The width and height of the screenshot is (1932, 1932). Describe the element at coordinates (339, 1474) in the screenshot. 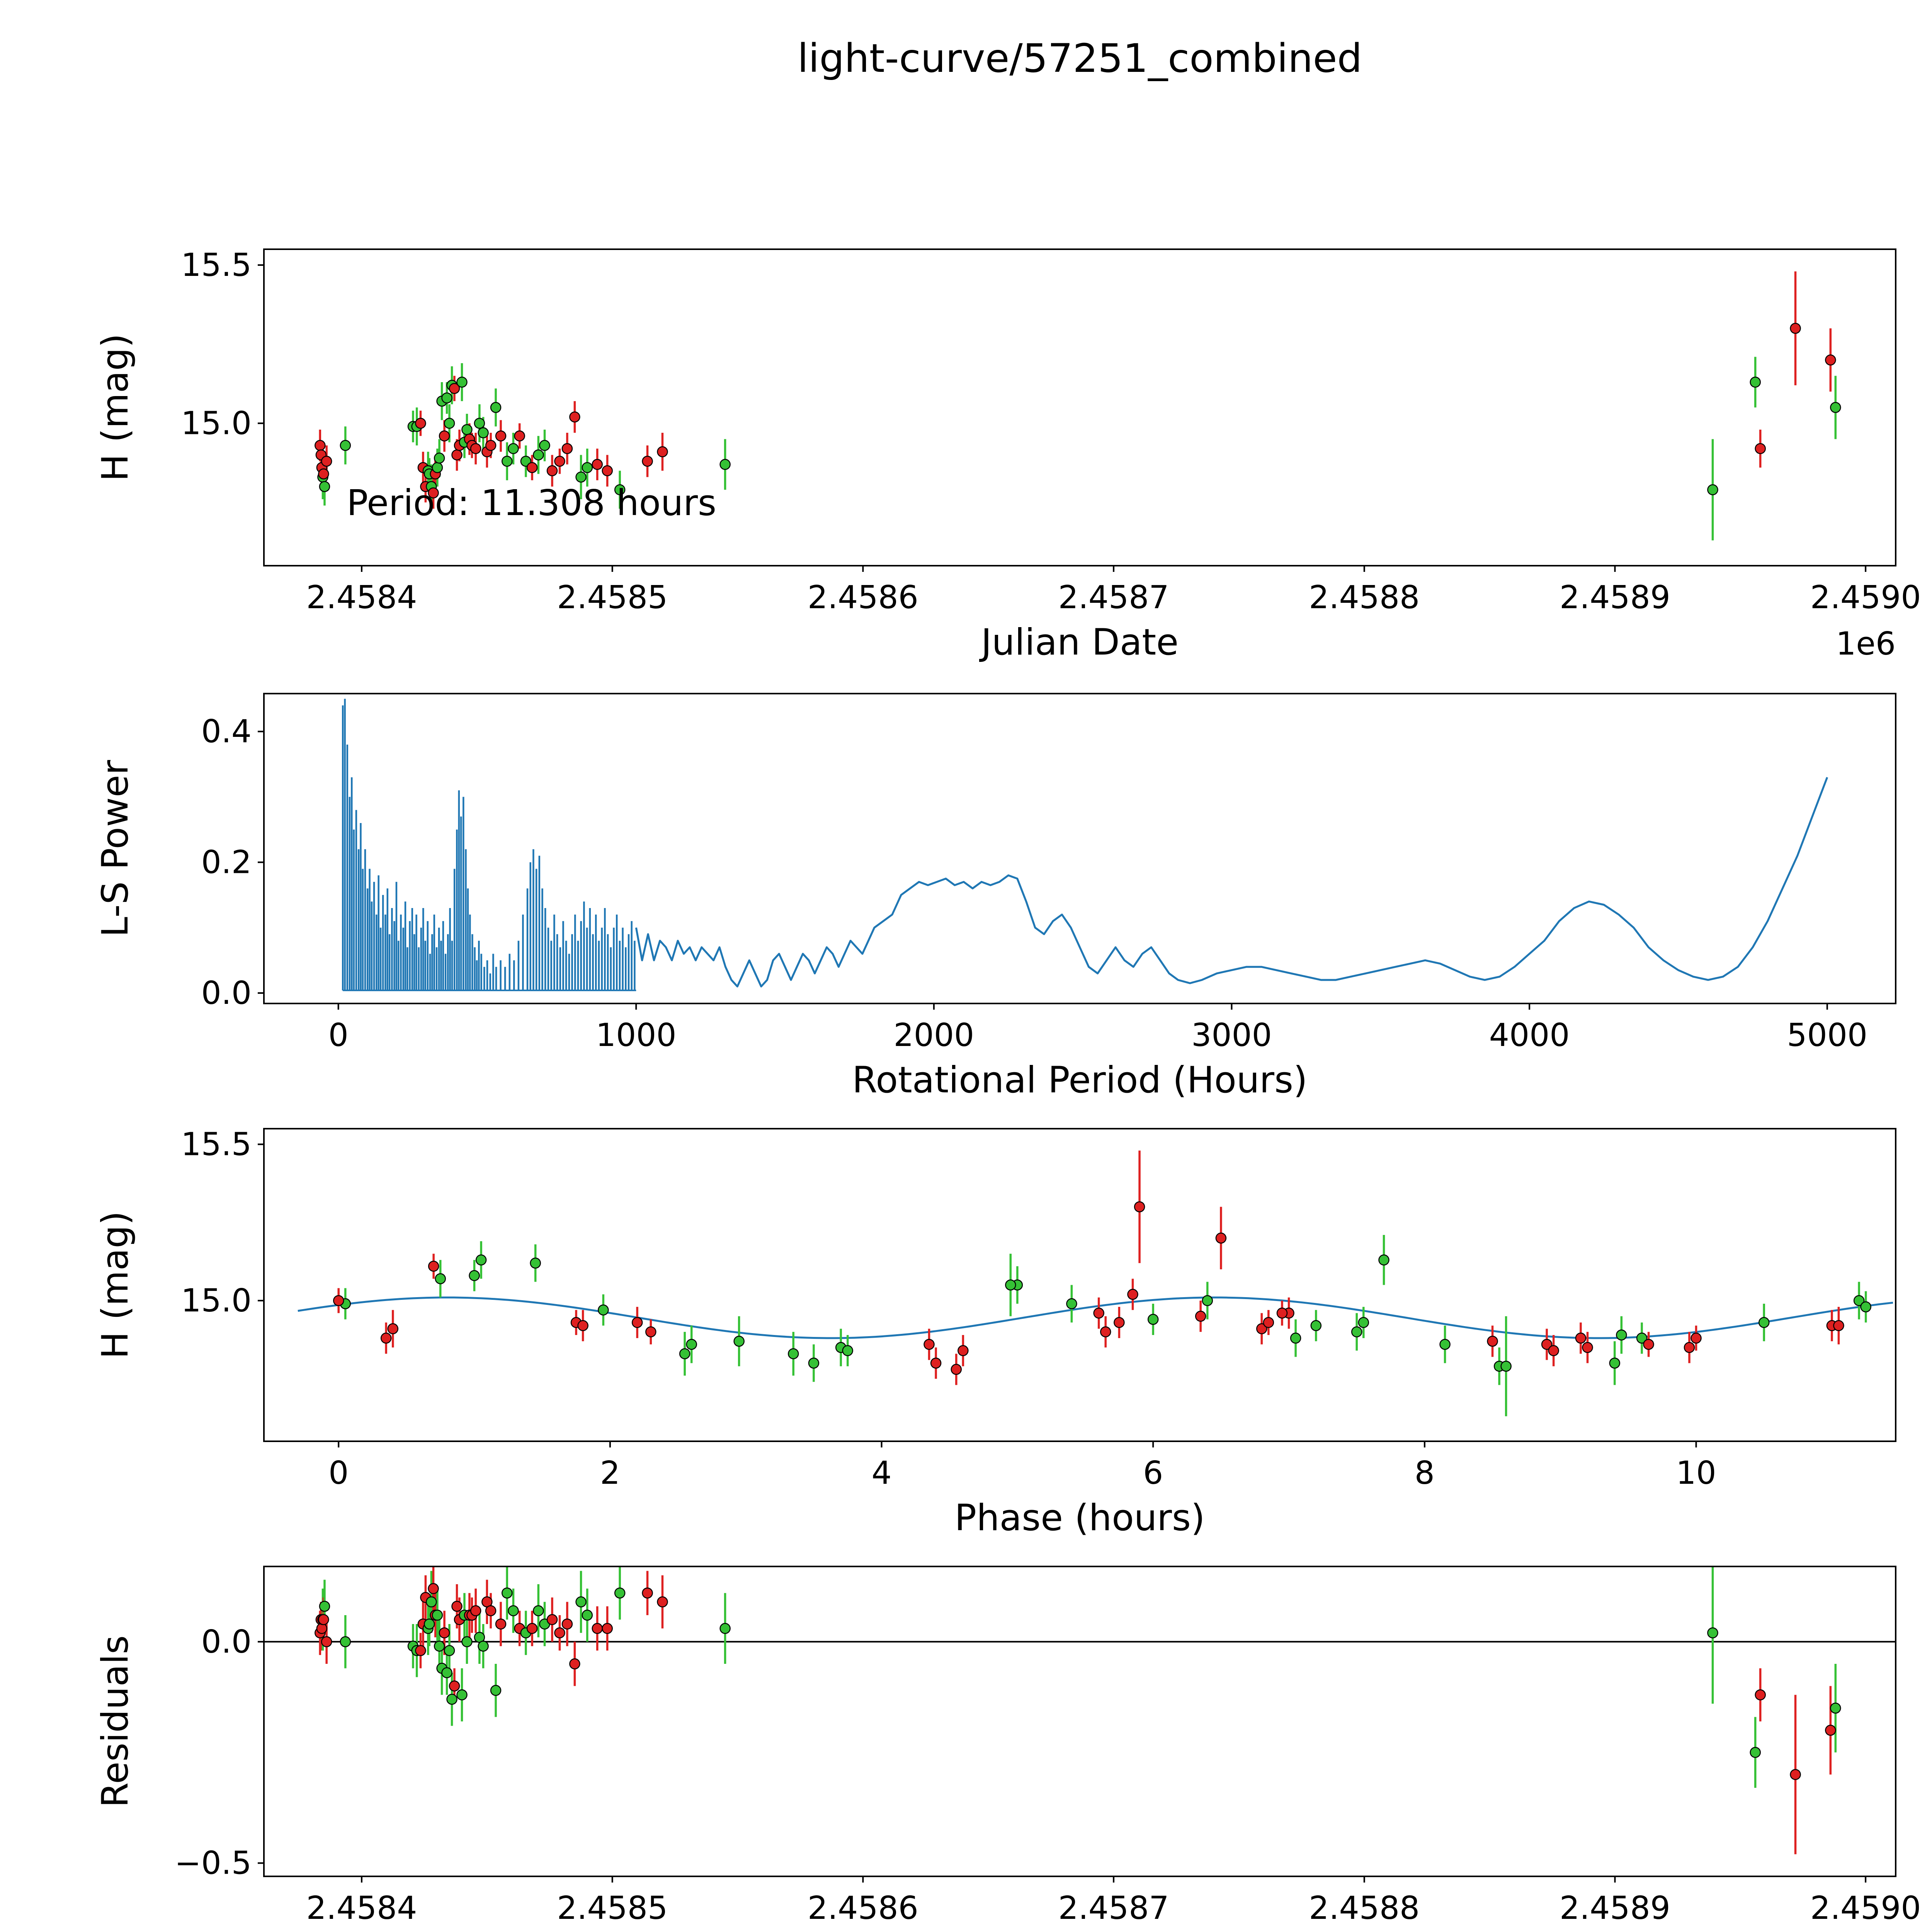

I see `x-tick-label: 0` at that location.